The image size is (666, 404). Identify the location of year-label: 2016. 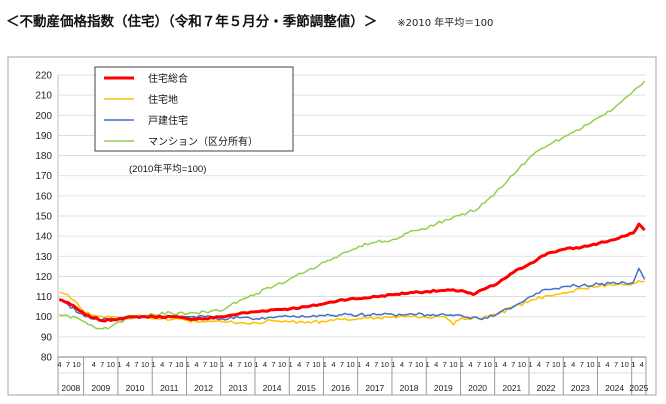
(340, 388).